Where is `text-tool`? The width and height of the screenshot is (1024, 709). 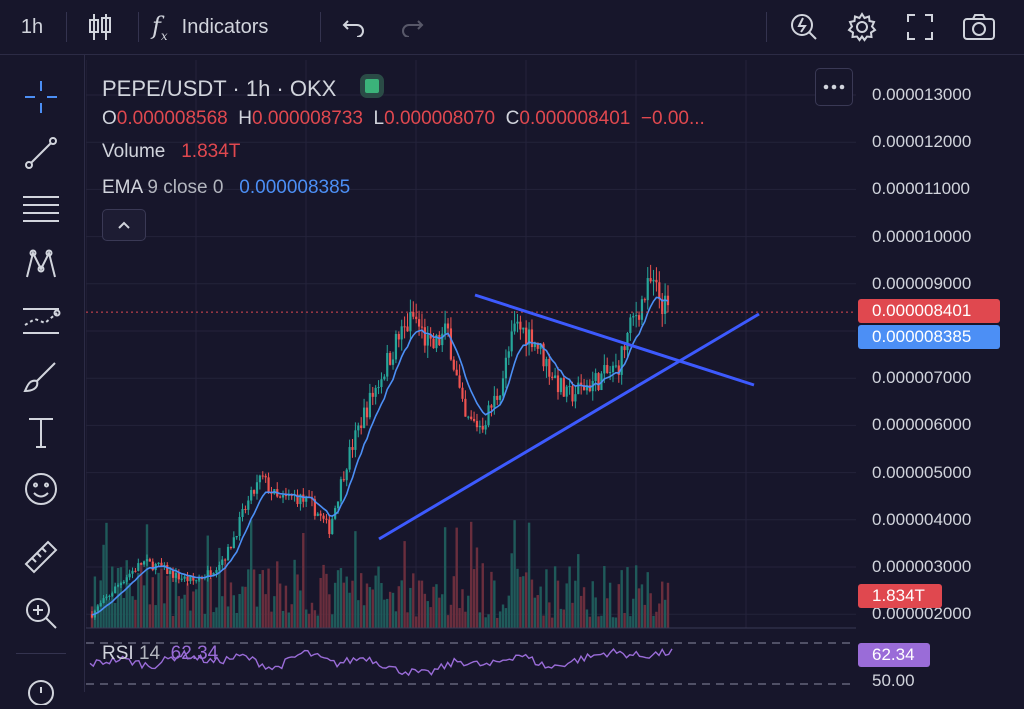
text-tool is located at coordinates (41, 433).